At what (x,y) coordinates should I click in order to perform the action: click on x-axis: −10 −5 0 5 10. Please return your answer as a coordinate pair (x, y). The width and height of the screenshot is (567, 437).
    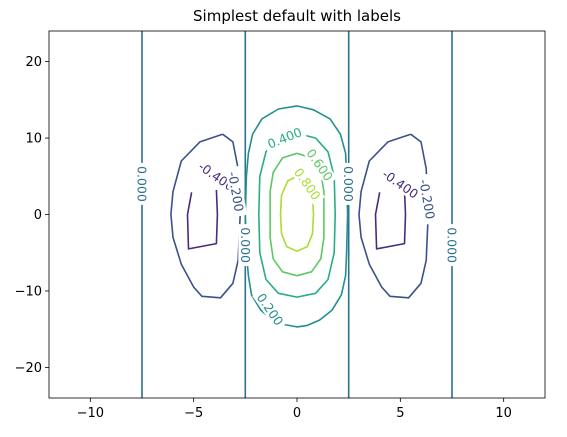
    Looking at the image, I should click on (294, 409).